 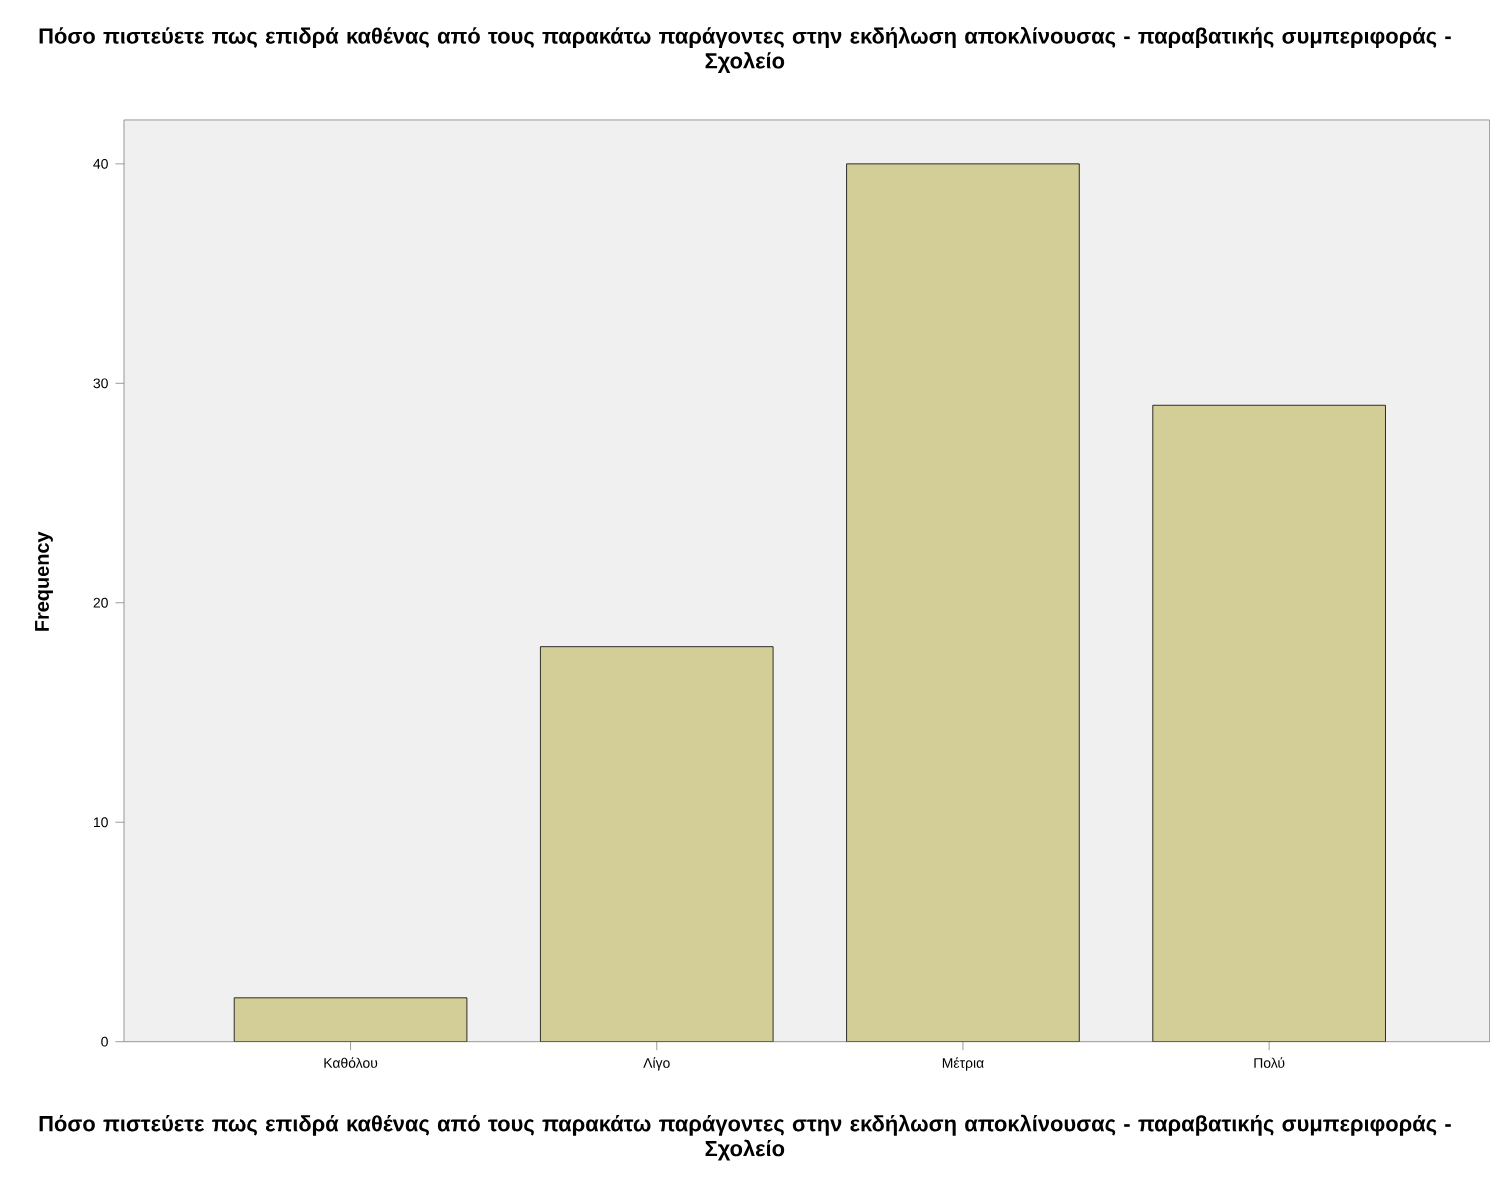 I want to click on chart-title: Πόσο πιστεύετε πως επιδρά καθένας από τους παρακάτω παράγοντες στην εκδήλωση αποκλίνουσας - παραβατικής συμπεριφοράς - Σχολείο, so click(x=745, y=50).